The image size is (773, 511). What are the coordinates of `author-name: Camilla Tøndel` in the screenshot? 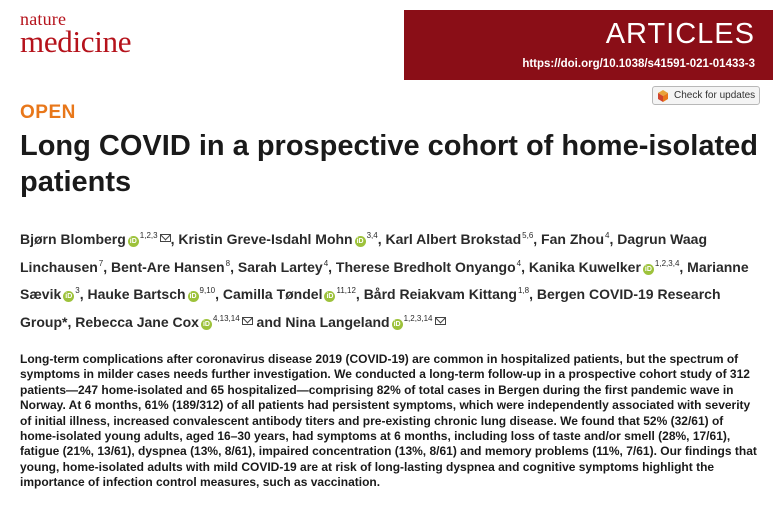 It's located at (272, 294).